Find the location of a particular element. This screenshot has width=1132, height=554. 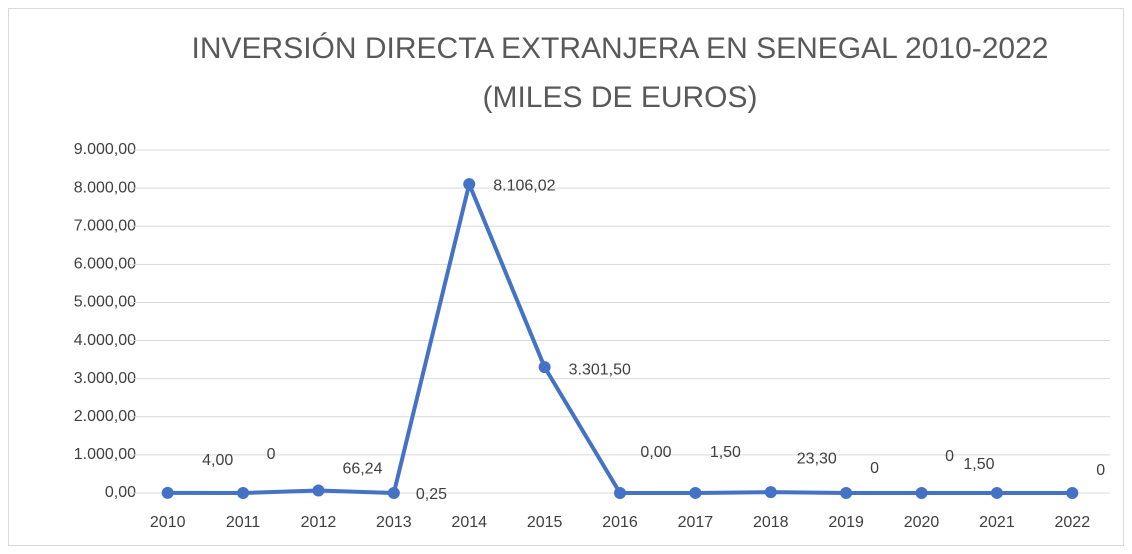

y-tick-label: 8.000,00 is located at coordinates (105, 187).